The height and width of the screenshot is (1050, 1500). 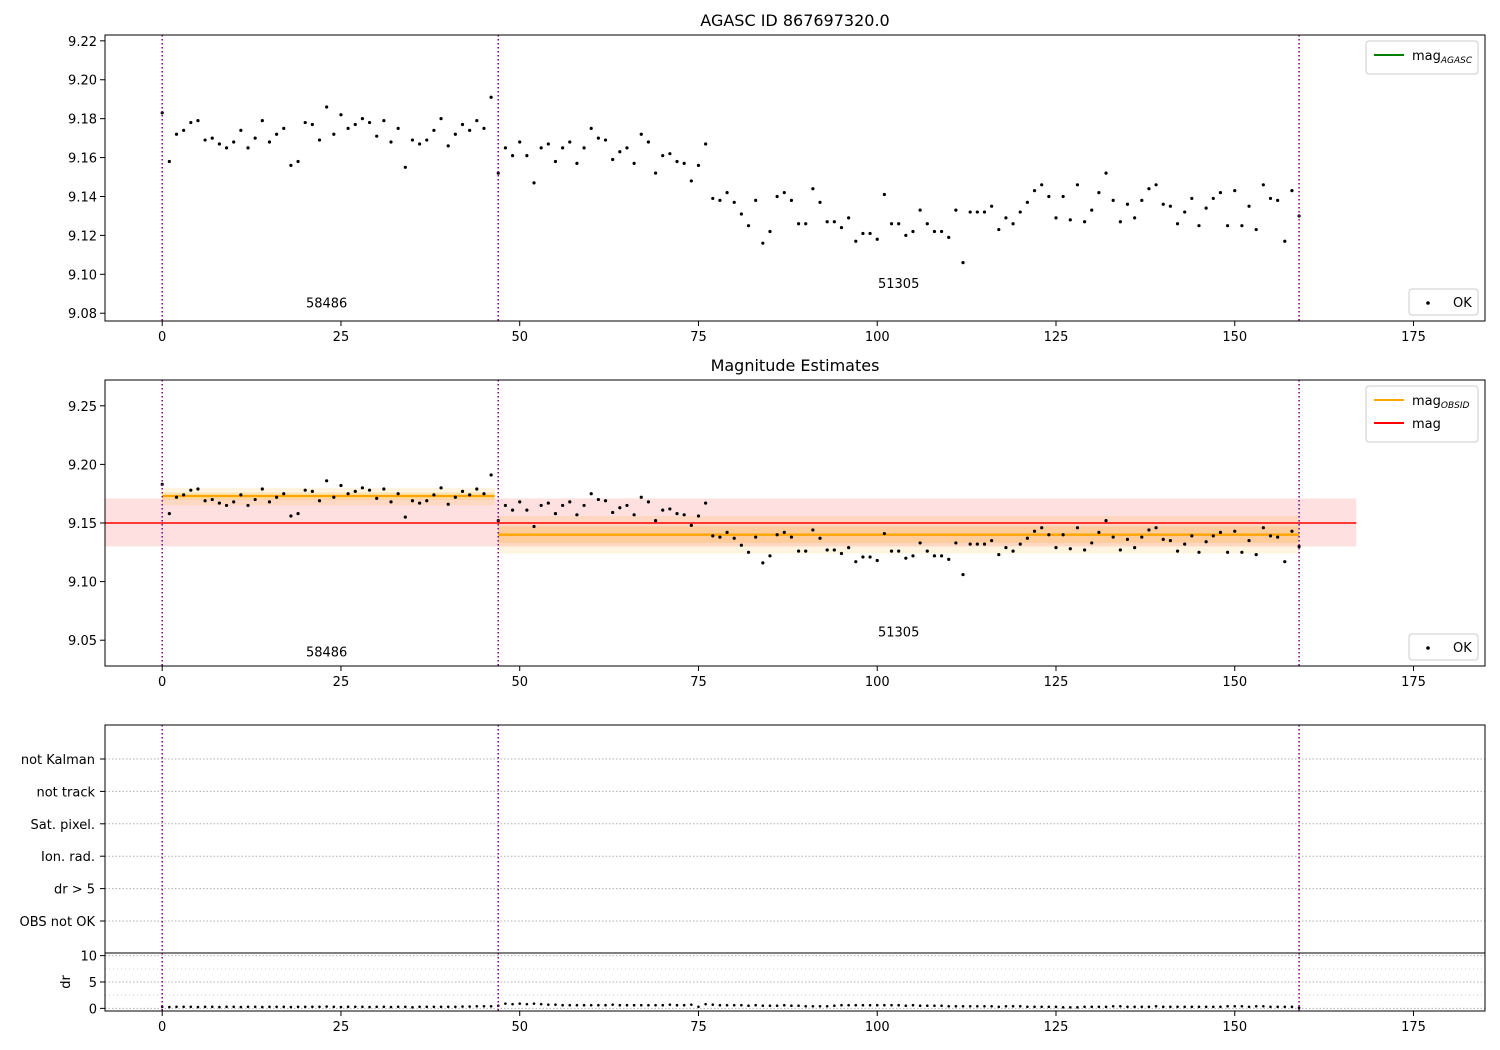 I want to click on y-tick-label: 9.22, so click(x=82, y=42).